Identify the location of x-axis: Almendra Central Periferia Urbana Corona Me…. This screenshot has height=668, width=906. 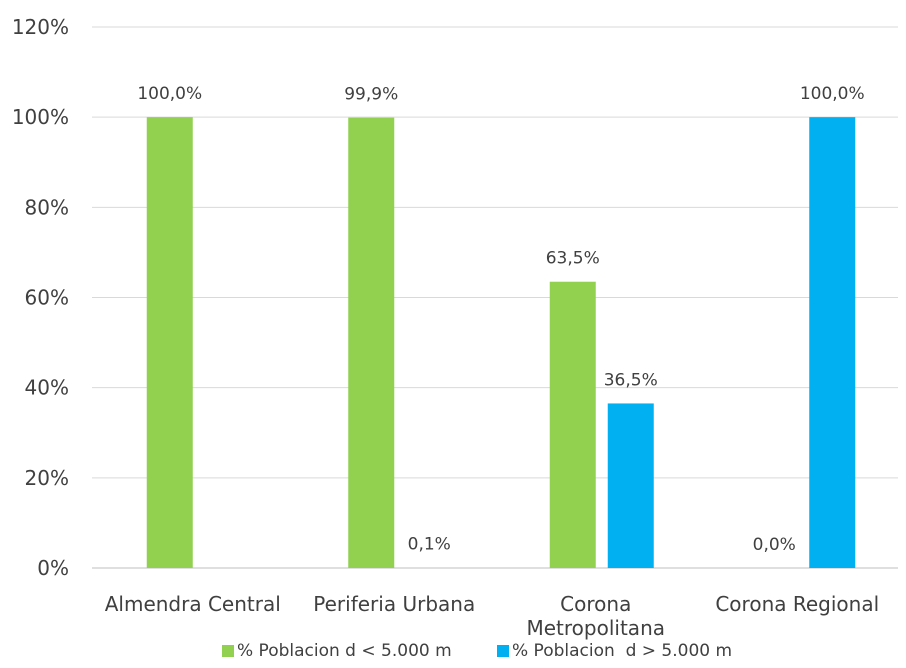
(492, 616).